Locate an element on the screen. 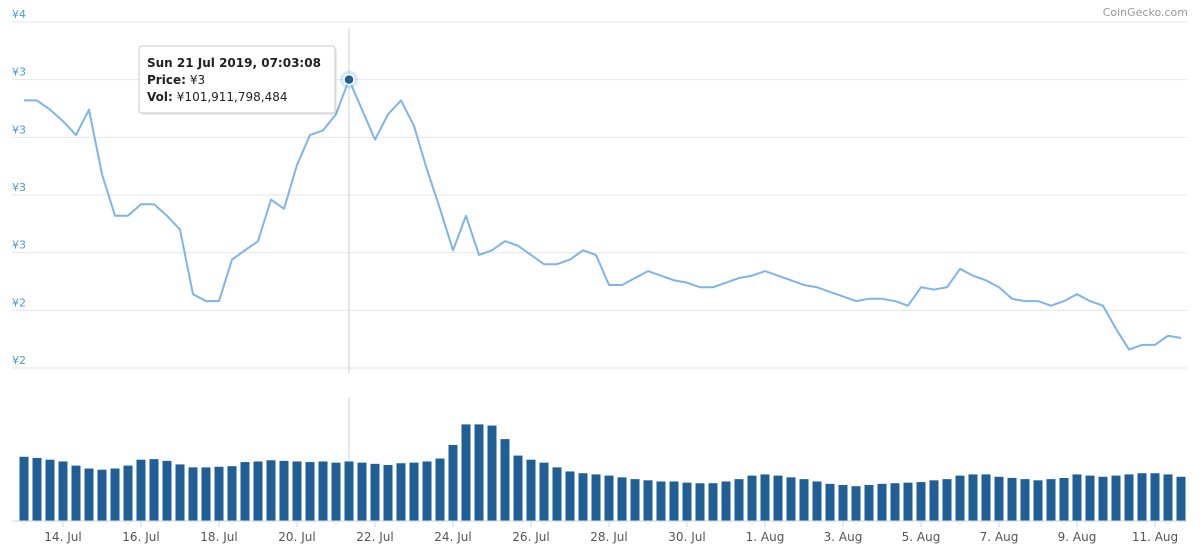 This screenshot has height=555, width=1200. tooltip-vol-label: Vol: is located at coordinates (160, 97).